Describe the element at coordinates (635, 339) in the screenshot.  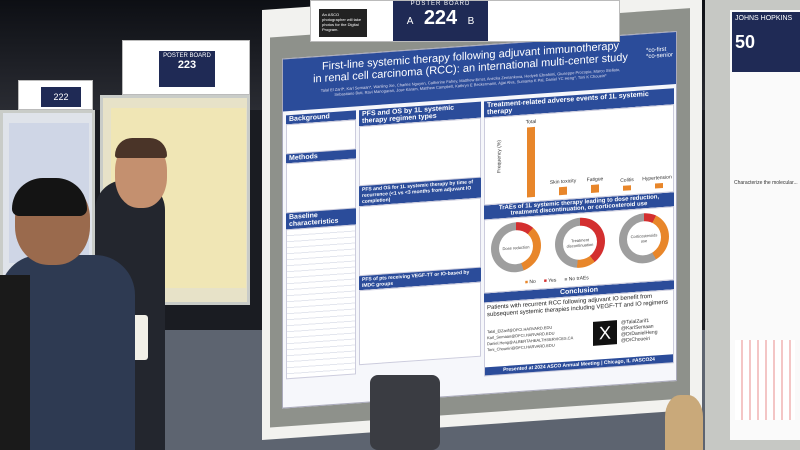
I see `handle: @DrChoueiri` at that location.